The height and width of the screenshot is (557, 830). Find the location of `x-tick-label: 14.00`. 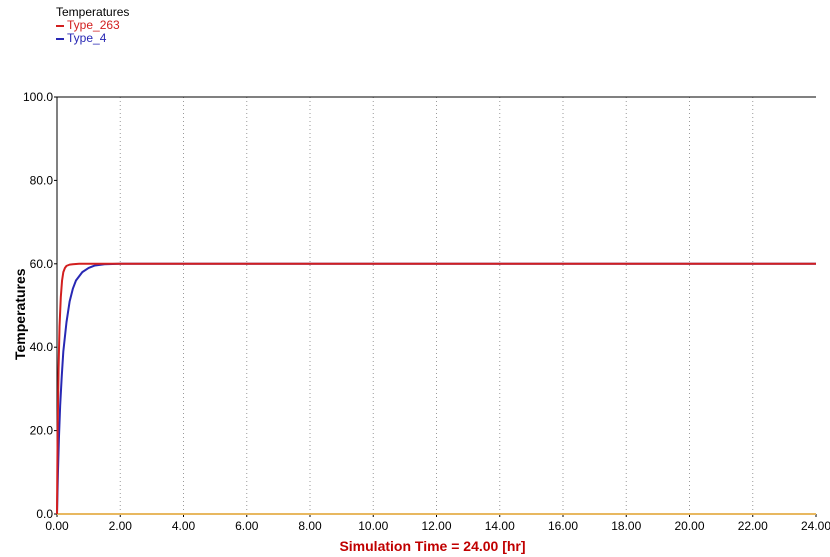

x-tick-label: 14.00 is located at coordinates (500, 526).